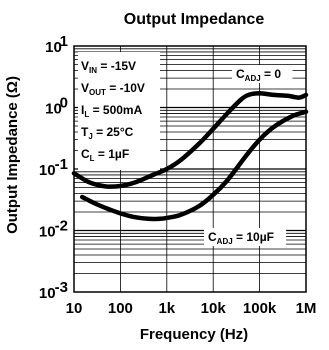 The height and width of the screenshot is (350, 329). Describe the element at coordinates (306, 308) in the screenshot. I see `x-tick-label: 1M` at that location.